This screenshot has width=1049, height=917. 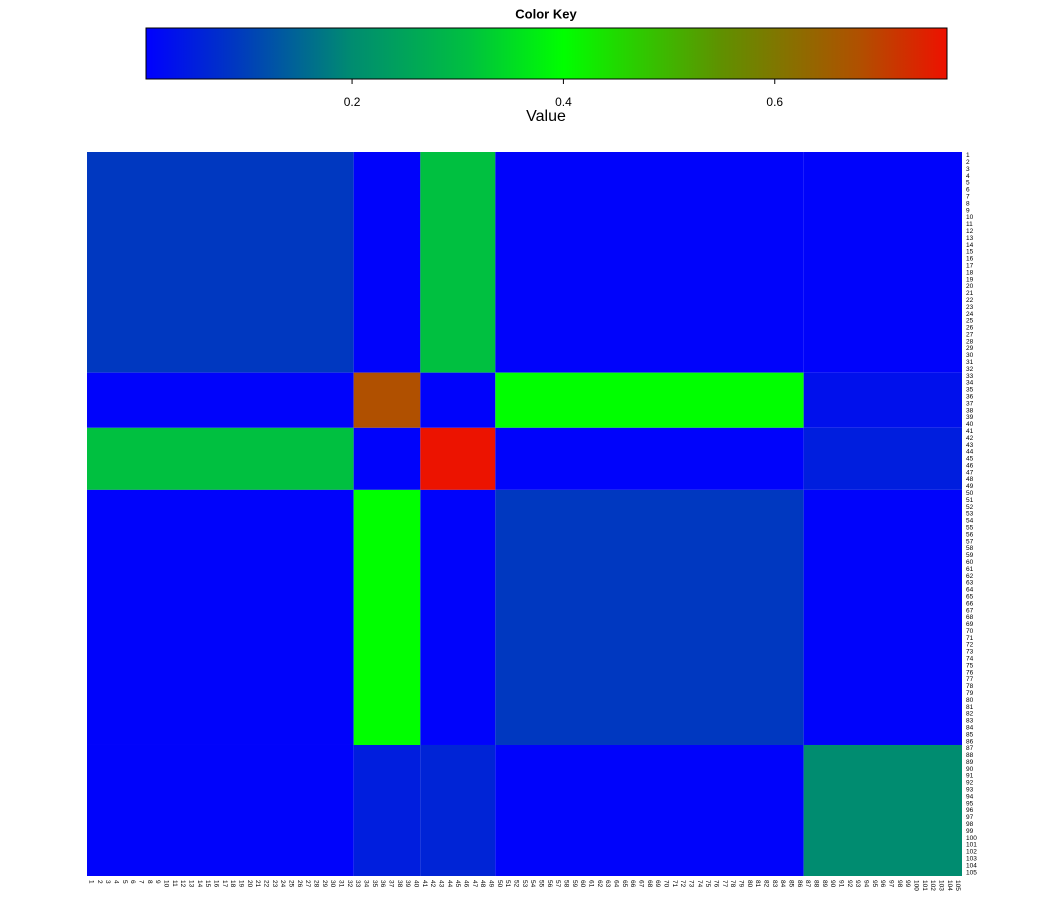 What do you see at coordinates (740, 884) in the screenshot?
I see `col-label: 79` at bounding box center [740, 884].